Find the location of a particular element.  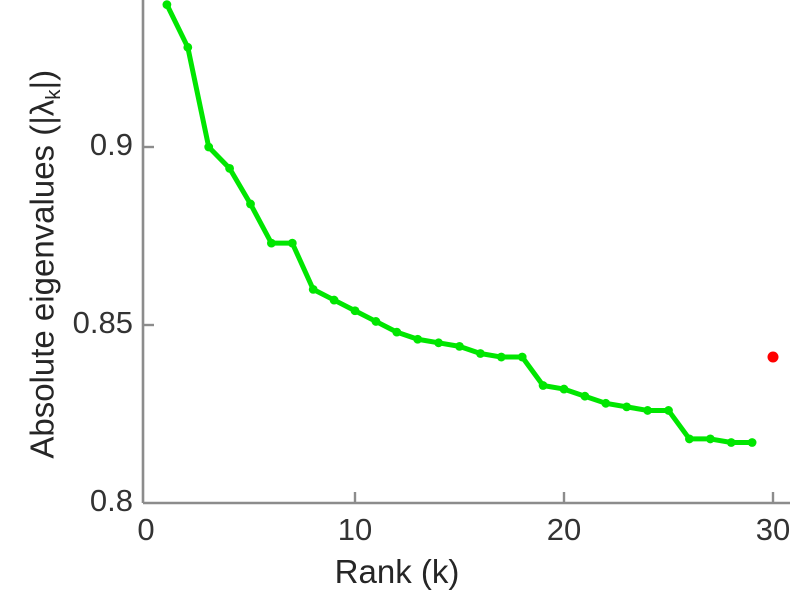

x-axis-label: Rank (k) is located at coordinates (397, 571).